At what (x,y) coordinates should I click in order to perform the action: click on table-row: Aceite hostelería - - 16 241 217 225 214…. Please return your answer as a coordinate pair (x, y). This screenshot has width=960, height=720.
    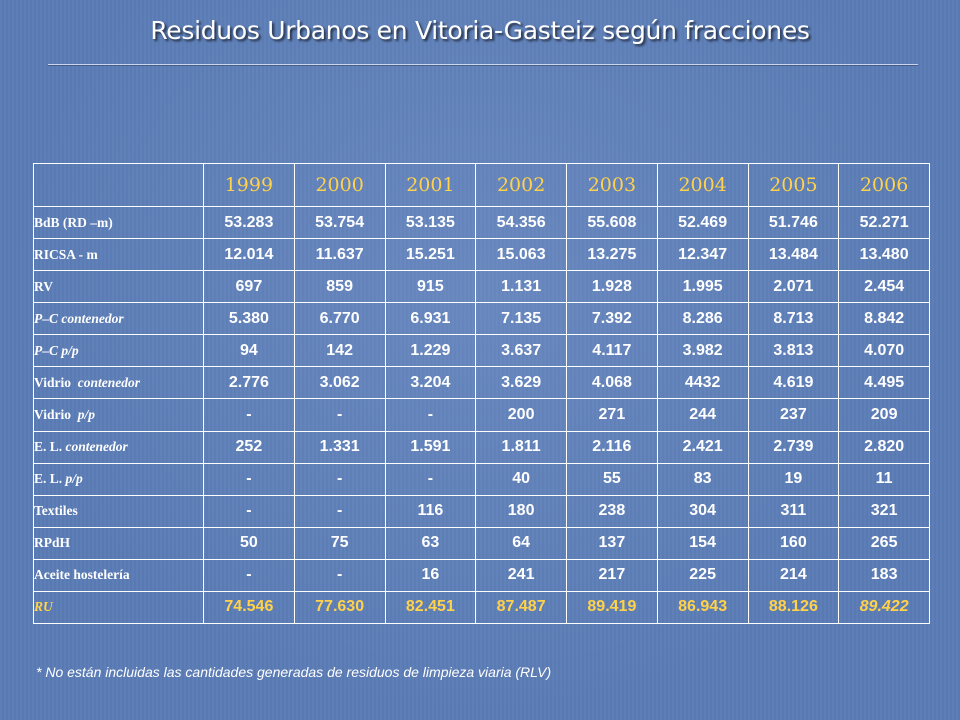
    Looking at the image, I should click on (481, 575).